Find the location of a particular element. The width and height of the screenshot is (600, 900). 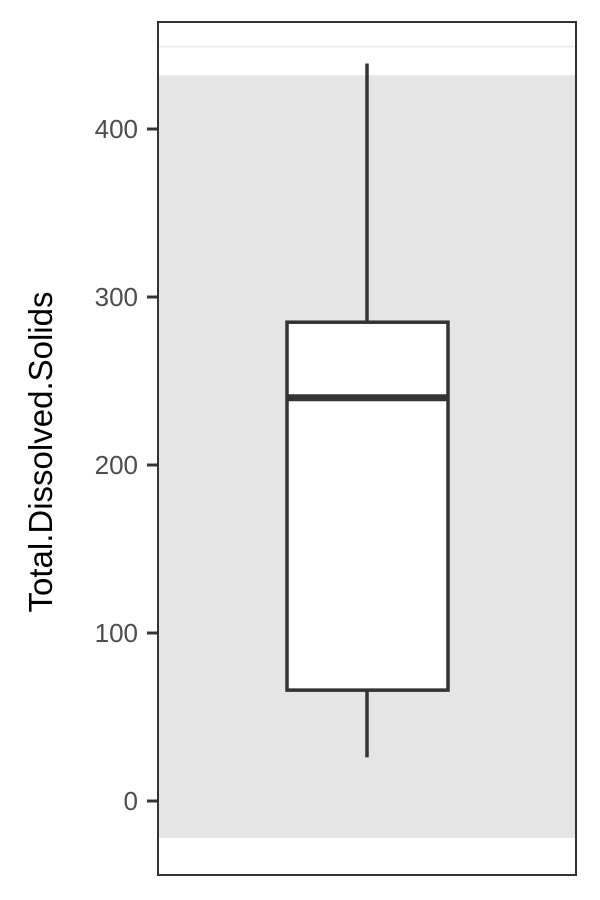

y-axis-title: Total.Dissolved.Solids is located at coordinates (40, 452).